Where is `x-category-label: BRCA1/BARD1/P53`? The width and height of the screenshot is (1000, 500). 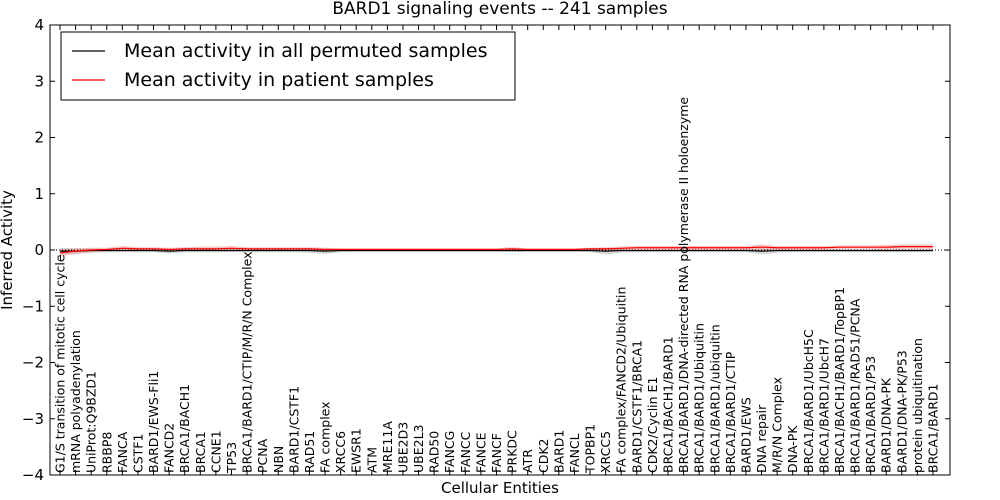
x-category-label: BRCA1/BARD1/P53 is located at coordinates (870, 414).